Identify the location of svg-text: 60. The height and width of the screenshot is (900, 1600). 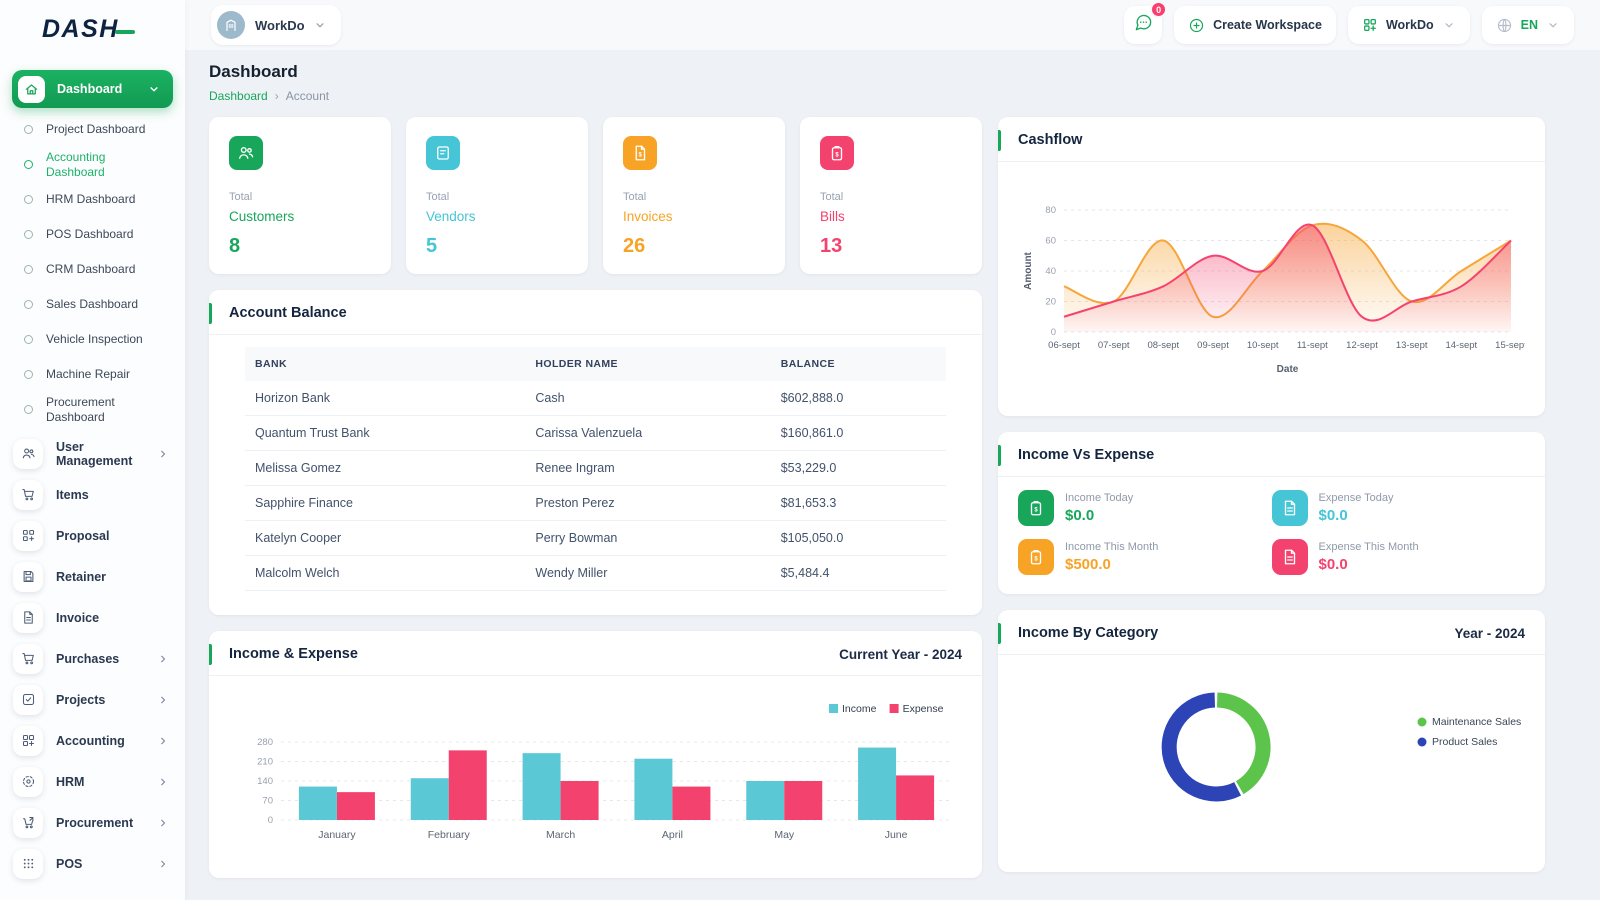
(1050, 241).